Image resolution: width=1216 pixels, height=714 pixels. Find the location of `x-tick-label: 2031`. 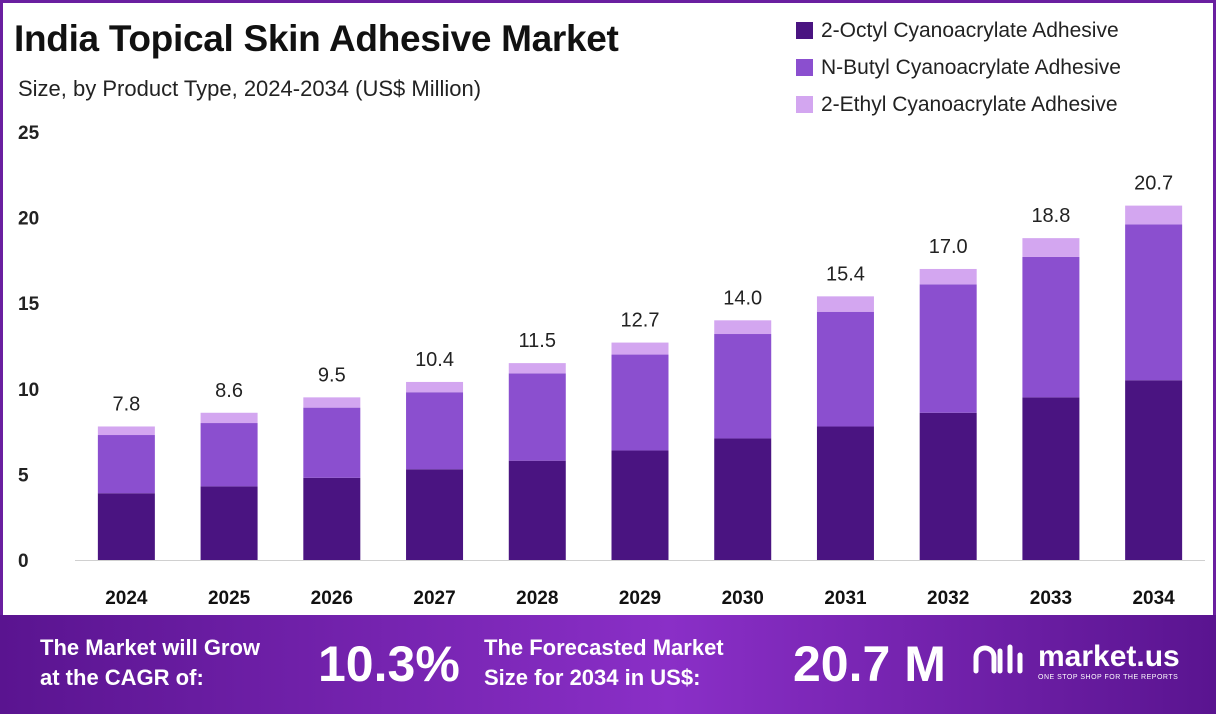

x-tick-label: 2031 is located at coordinates (845, 598).